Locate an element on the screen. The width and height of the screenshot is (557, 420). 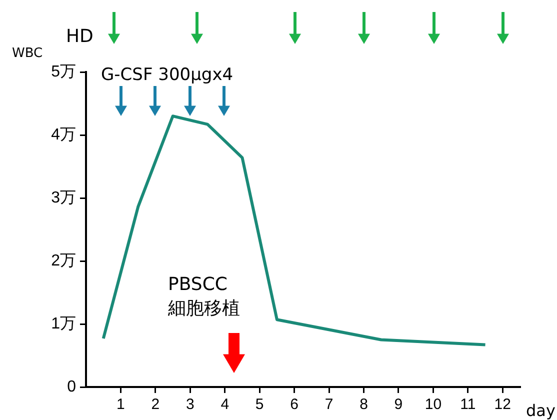
y-axis-title: WBC is located at coordinates (27, 53).